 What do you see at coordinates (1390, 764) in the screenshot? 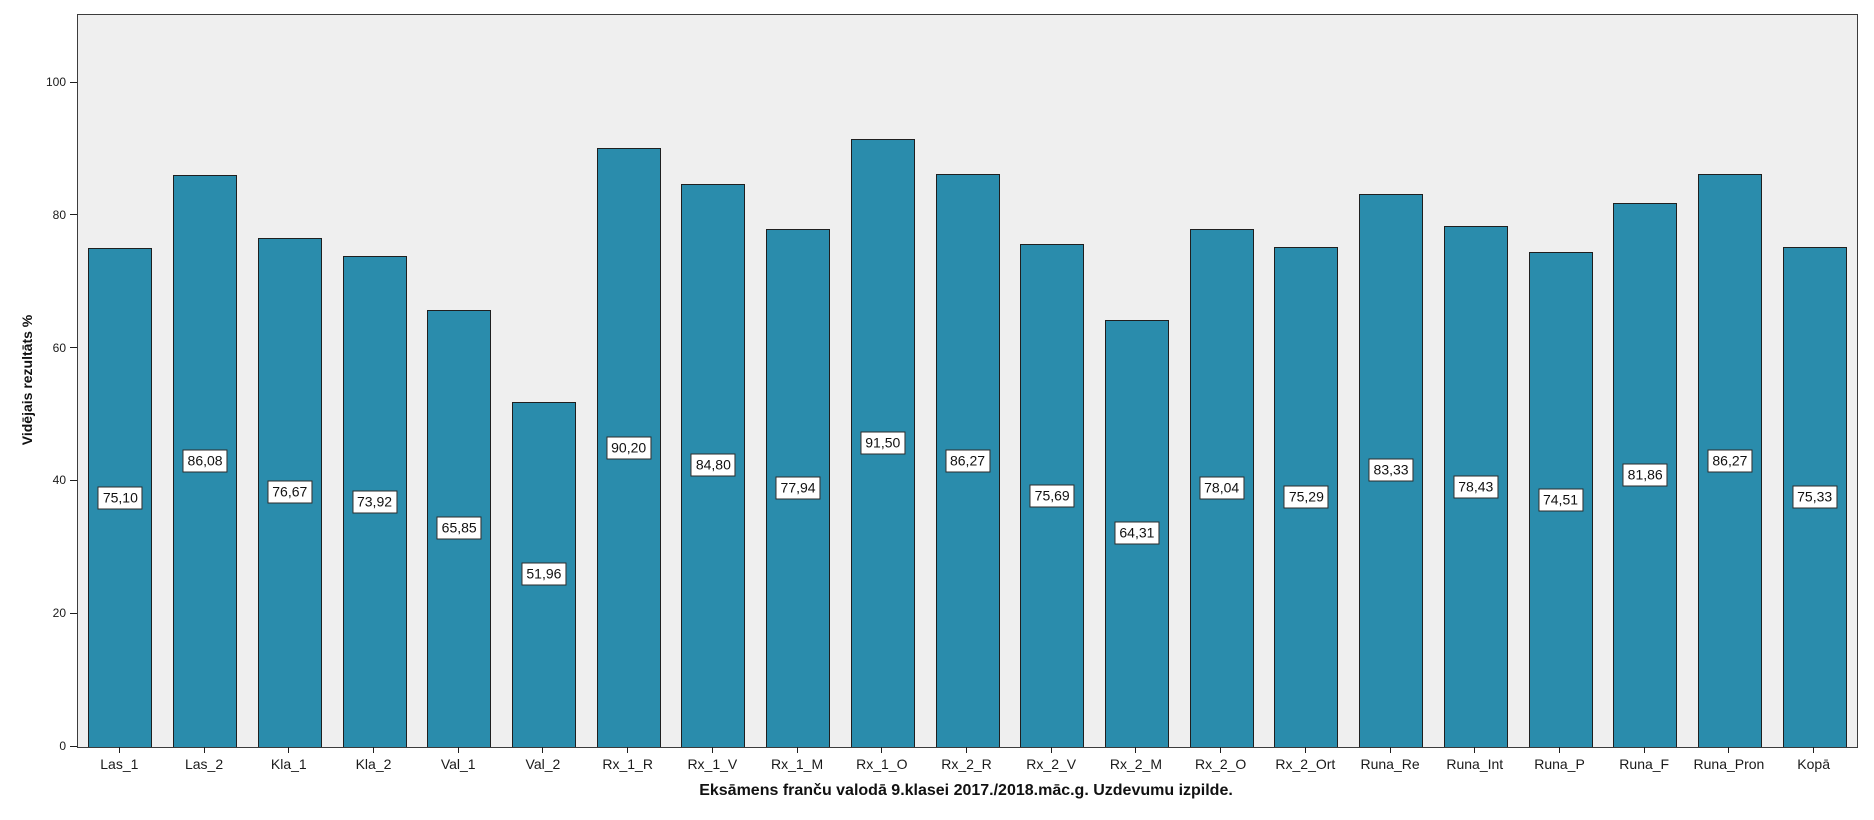
I see `x-tick-label-Runa_Re: Runa_Re` at bounding box center [1390, 764].